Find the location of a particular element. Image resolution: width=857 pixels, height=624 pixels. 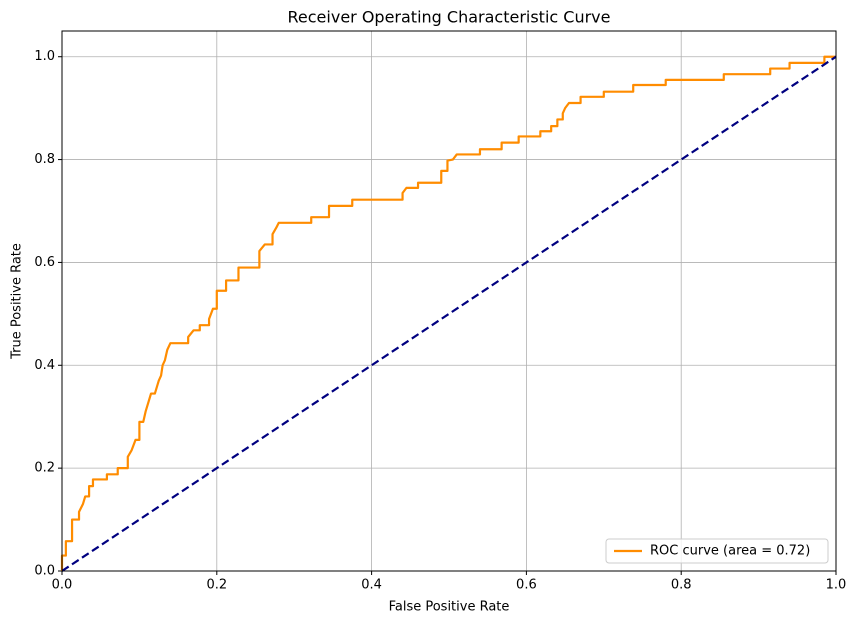

y-tick-label: 0.8 is located at coordinates (44, 159).